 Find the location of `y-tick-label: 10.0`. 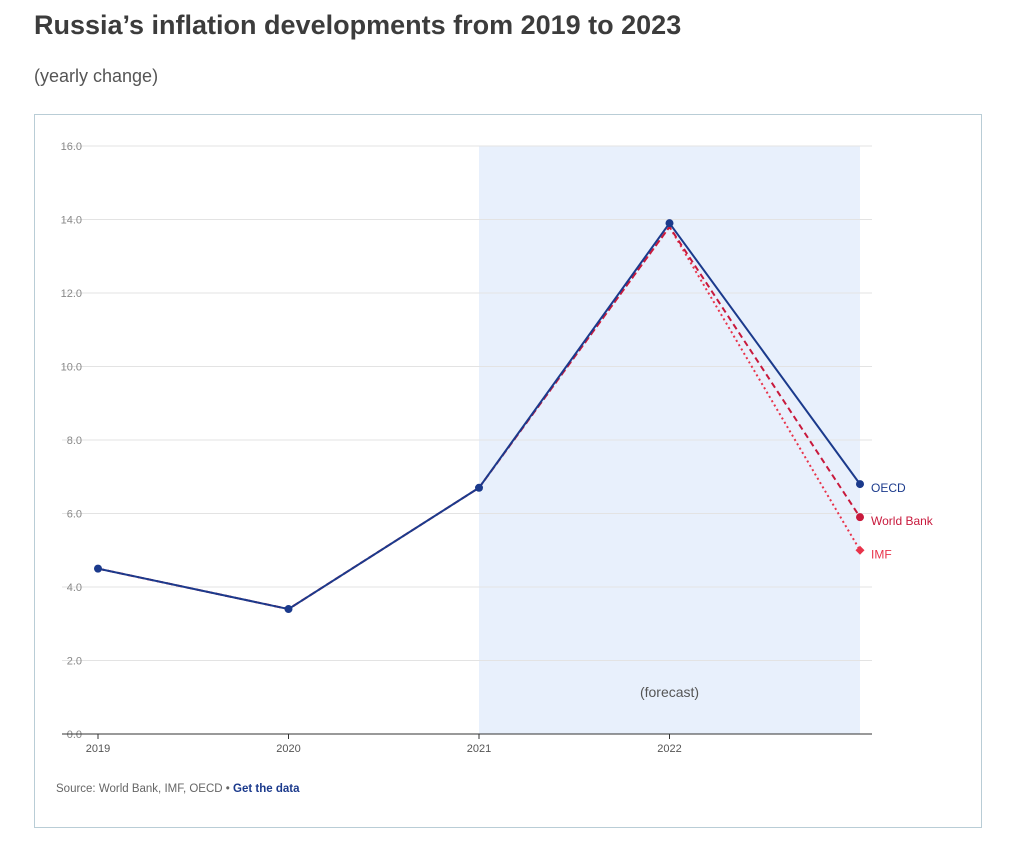

y-tick-label: 10.0 is located at coordinates (71, 368).